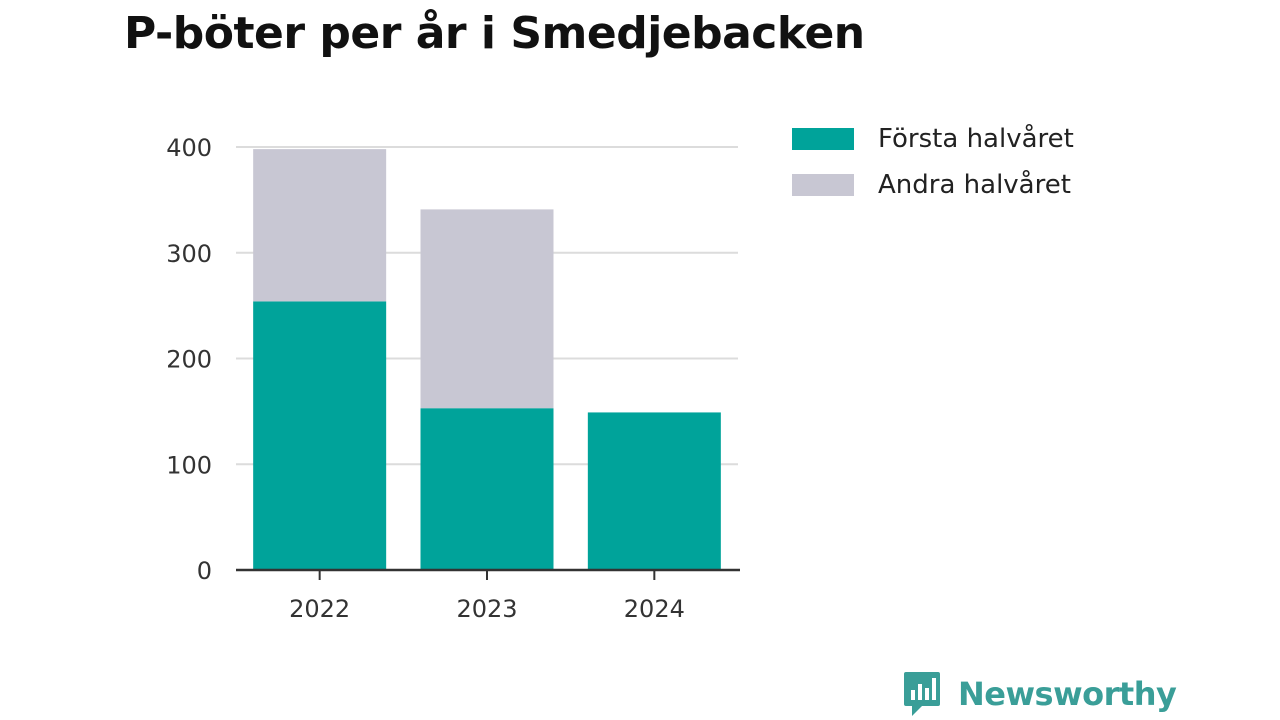 The width and height of the screenshot is (1280, 720). What do you see at coordinates (494, 33) in the screenshot?
I see `chart-title: P-böter per år i Smedjebacken` at bounding box center [494, 33].